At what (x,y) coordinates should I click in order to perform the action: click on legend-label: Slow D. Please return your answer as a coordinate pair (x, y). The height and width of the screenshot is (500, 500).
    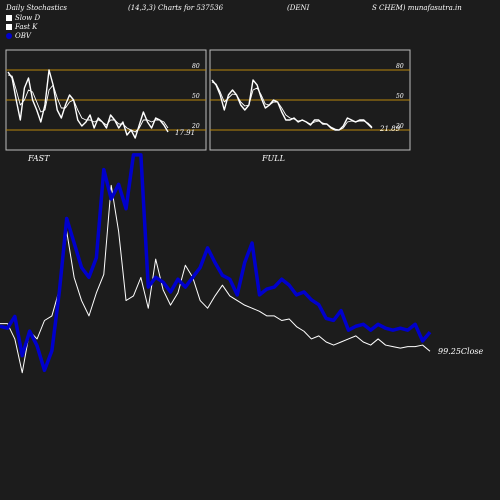
    Looking at the image, I should click on (28, 18).